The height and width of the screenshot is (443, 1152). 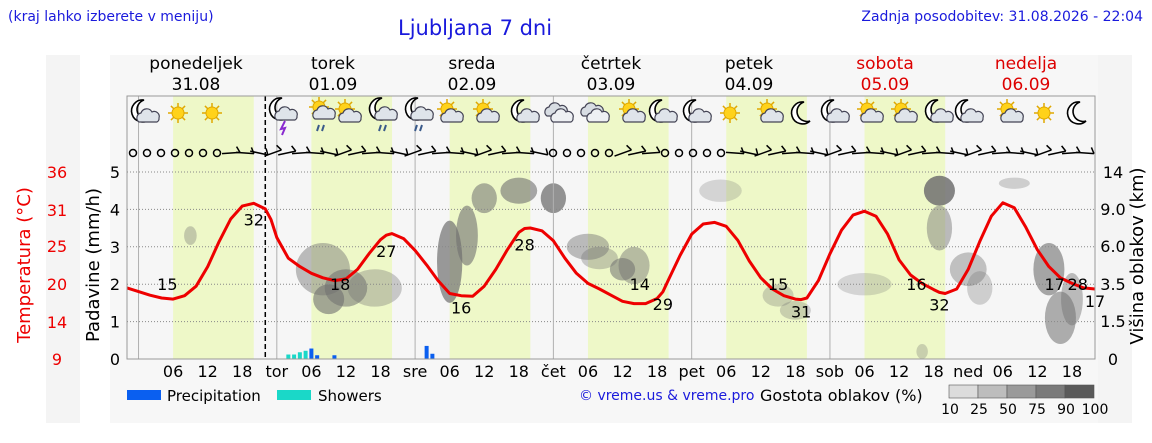 What do you see at coordinates (57, 322) in the screenshot?
I see `temp-tick: 14` at bounding box center [57, 322].